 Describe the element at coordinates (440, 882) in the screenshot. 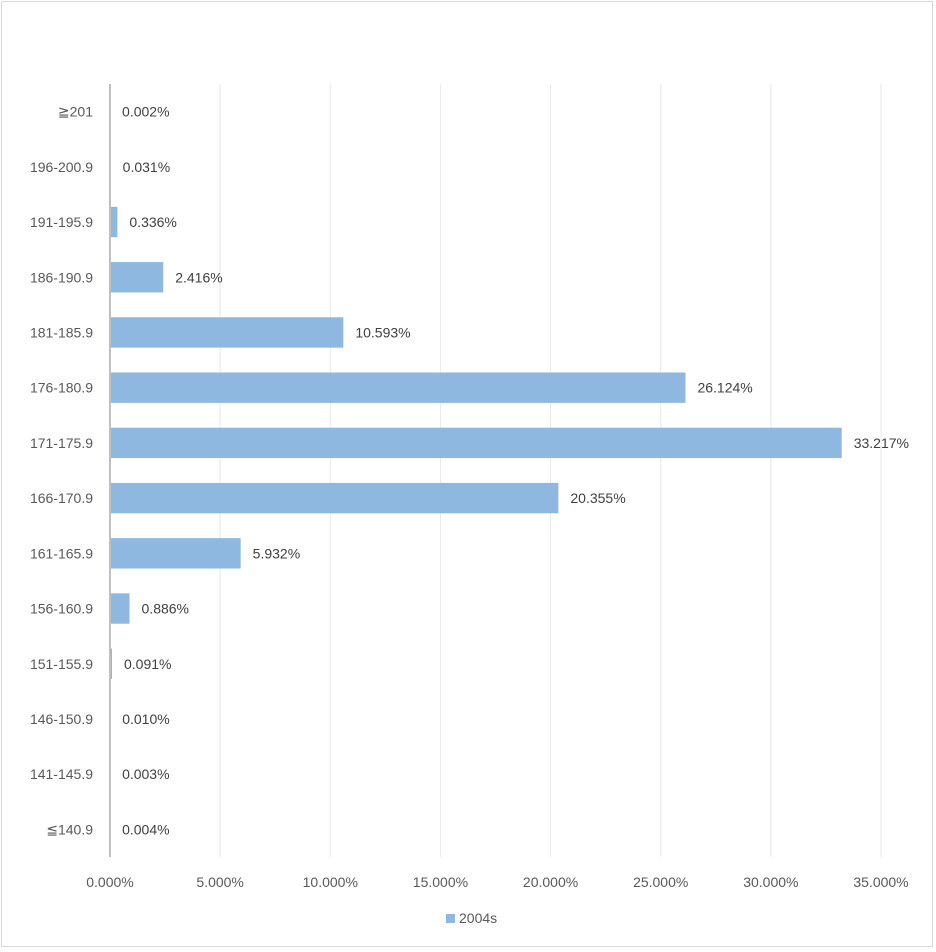

I see `x-tick-label: 15.000%` at that location.